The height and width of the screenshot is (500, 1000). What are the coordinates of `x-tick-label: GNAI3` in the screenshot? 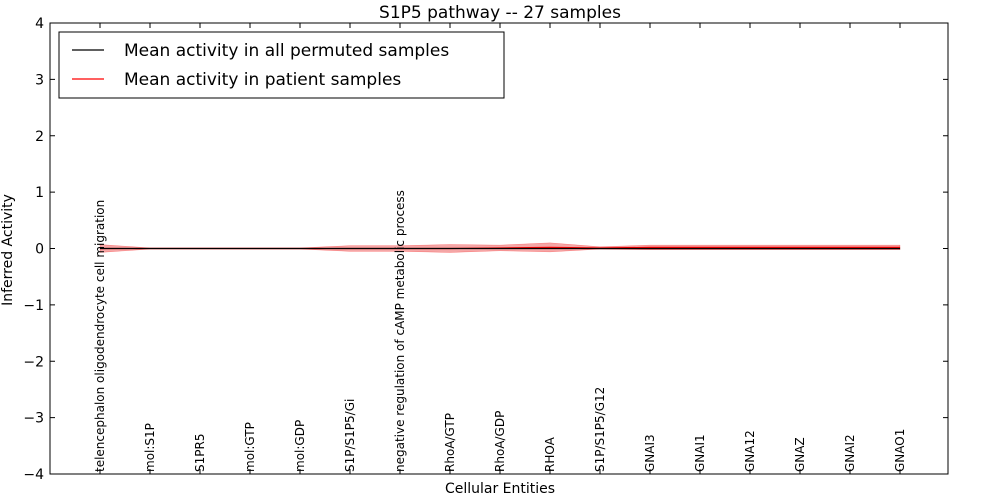 It's located at (650, 453).